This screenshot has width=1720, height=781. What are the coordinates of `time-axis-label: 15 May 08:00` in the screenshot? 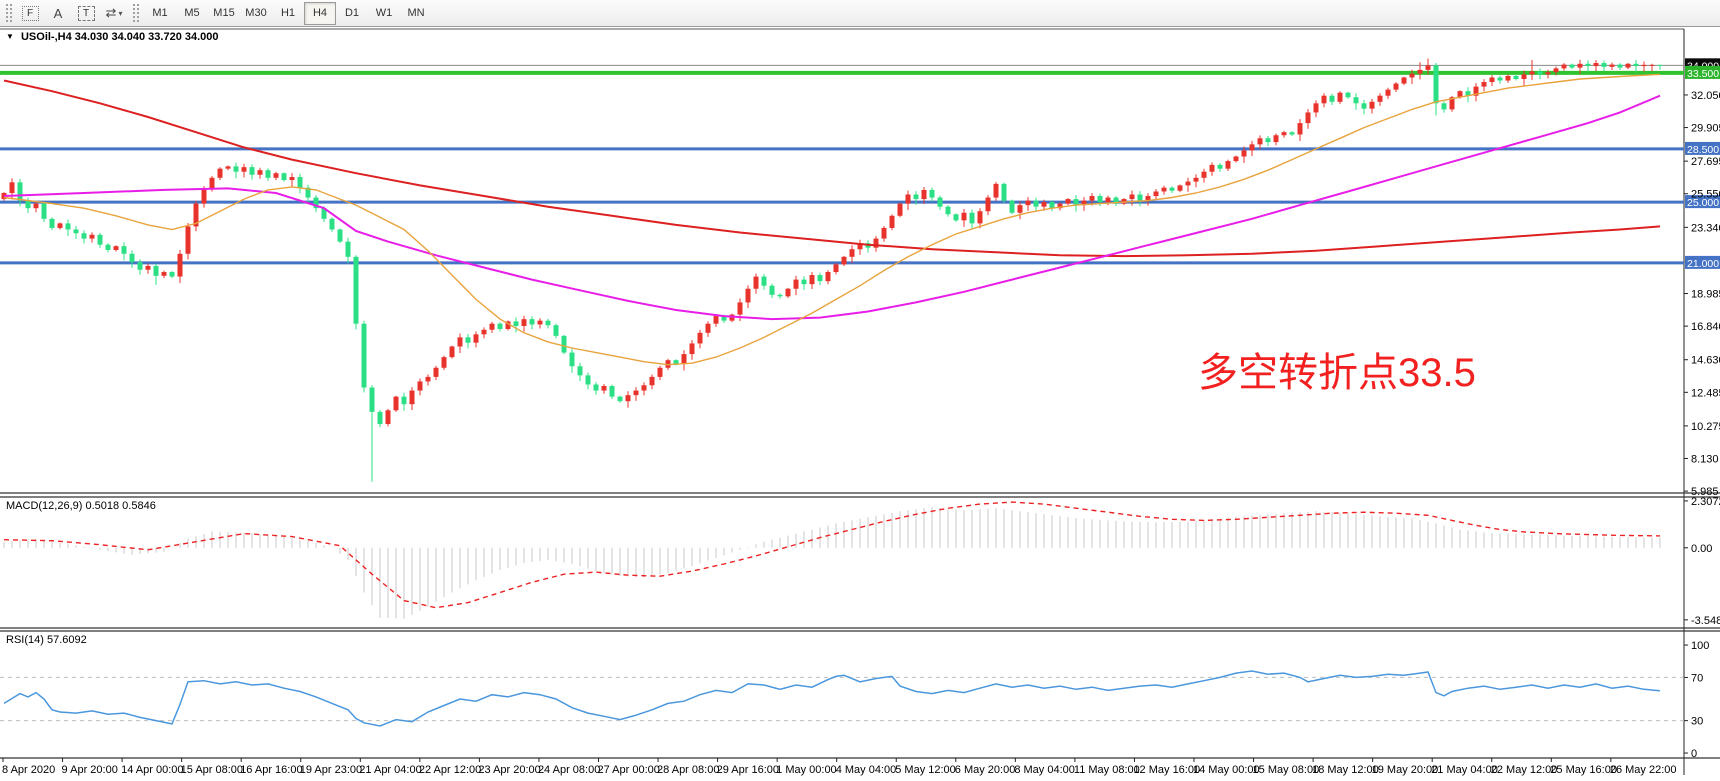 It's located at (1286, 770).